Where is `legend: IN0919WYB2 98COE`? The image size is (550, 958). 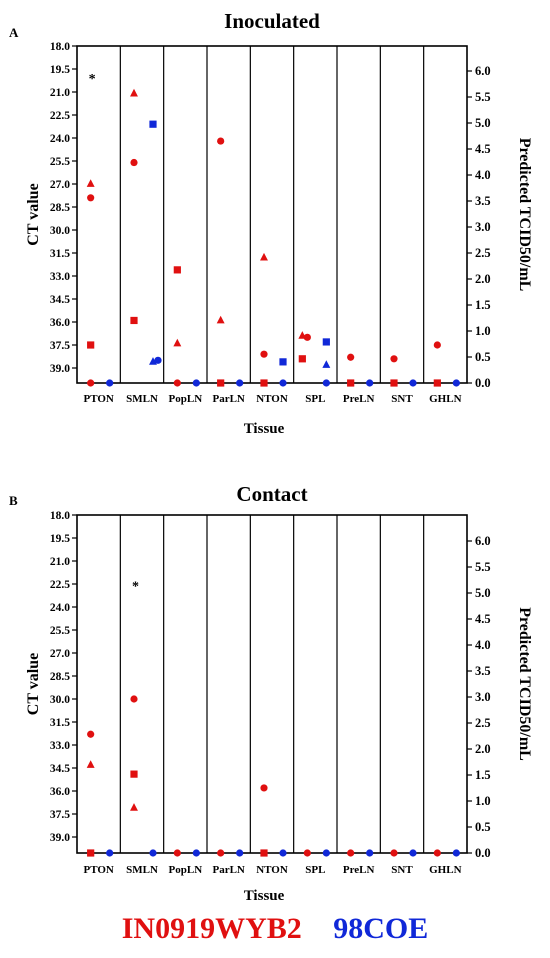 legend: IN0919WYB2 98COE is located at coordinates (275, 929).